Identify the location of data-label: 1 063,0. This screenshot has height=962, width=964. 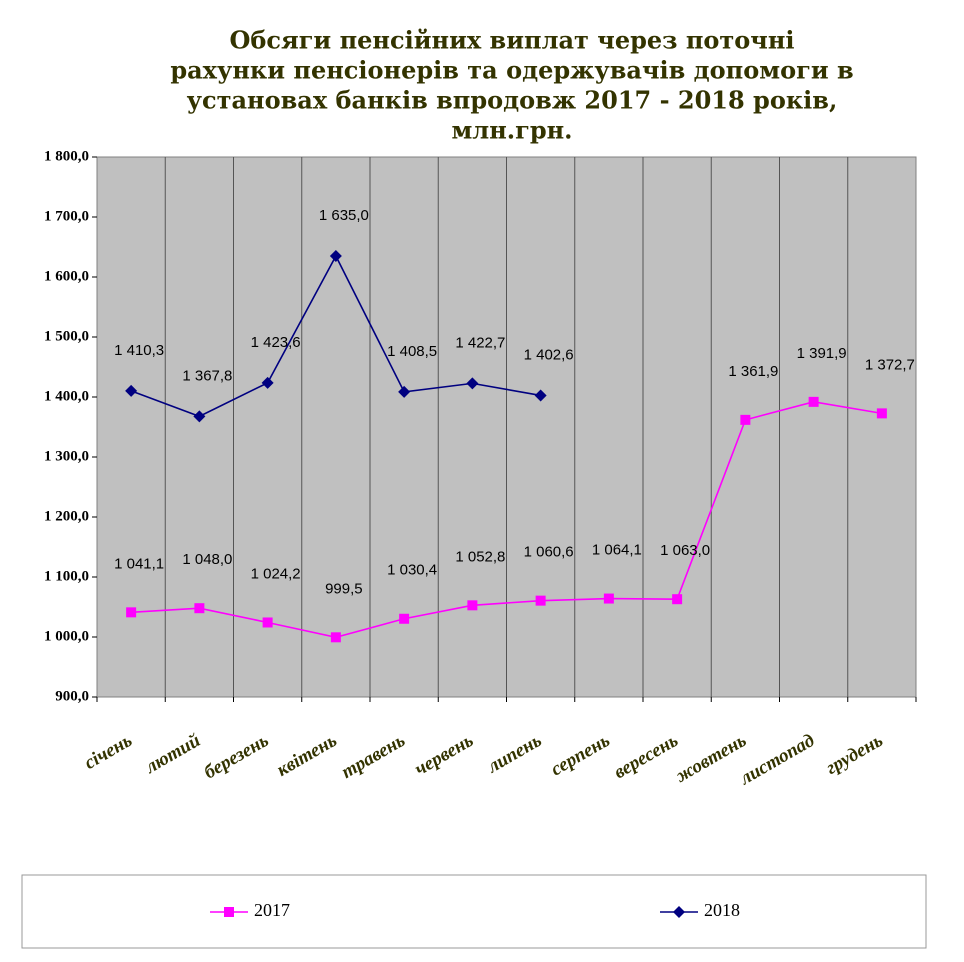
(685, 550).